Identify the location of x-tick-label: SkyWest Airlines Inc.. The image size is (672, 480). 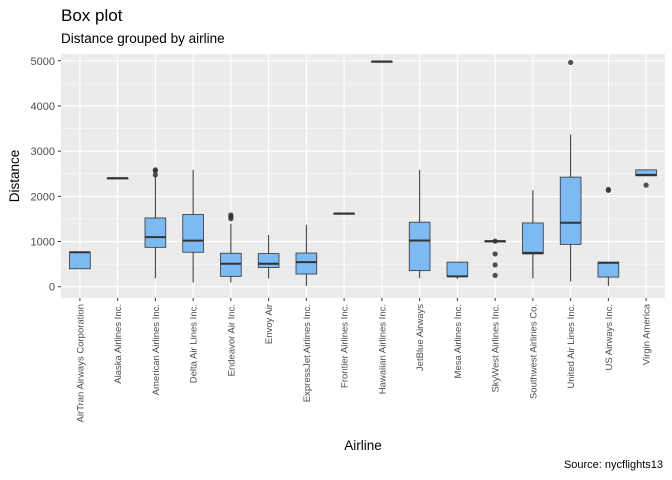
(496, 348).